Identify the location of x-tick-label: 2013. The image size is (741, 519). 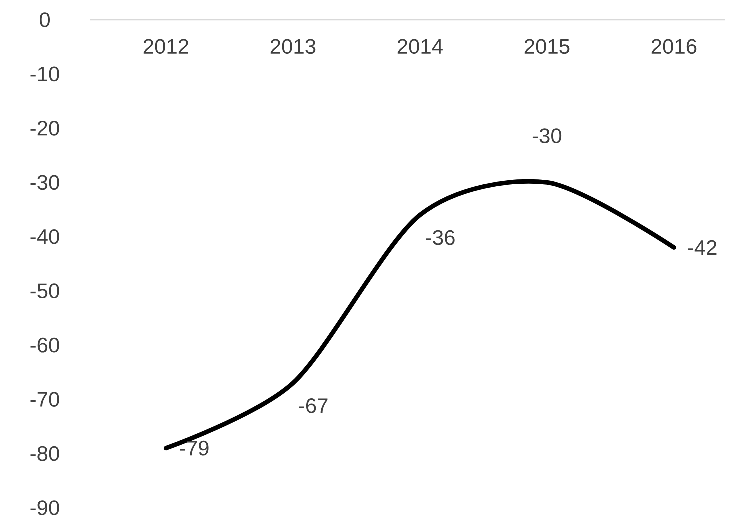
(293, 46).